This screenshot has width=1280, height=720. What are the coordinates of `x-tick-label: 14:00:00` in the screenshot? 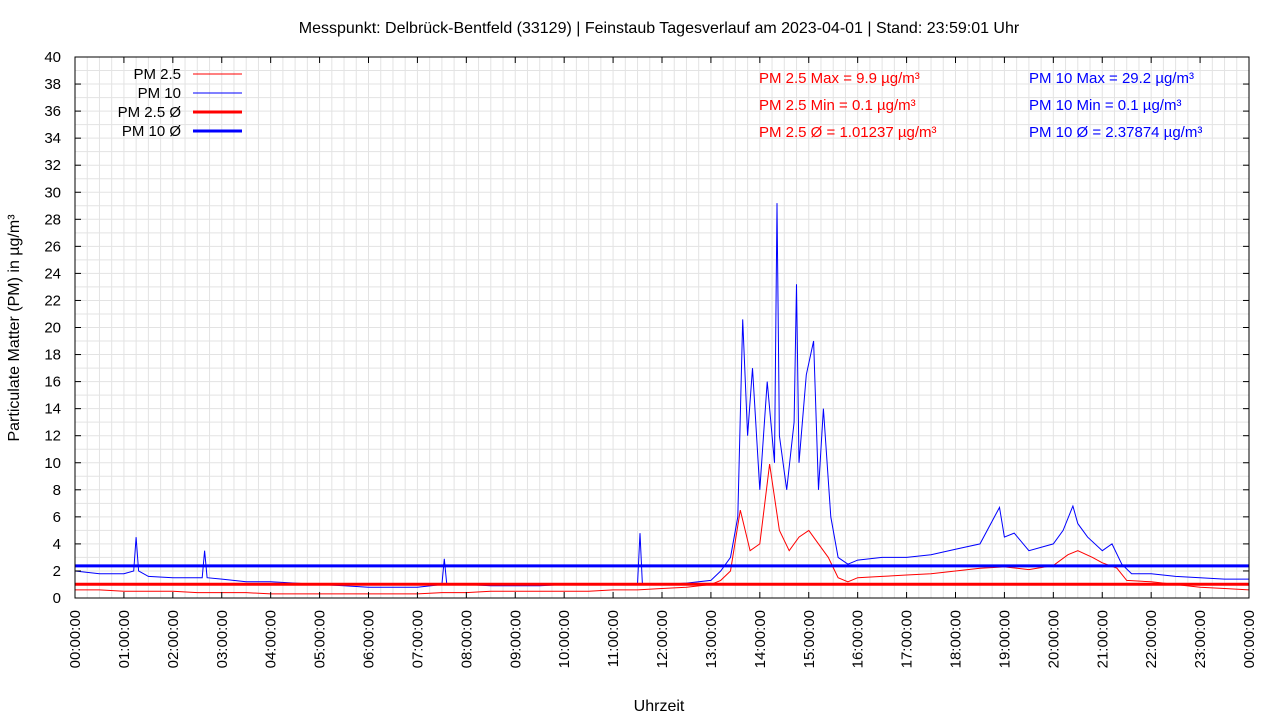 It's located at (760, 639).